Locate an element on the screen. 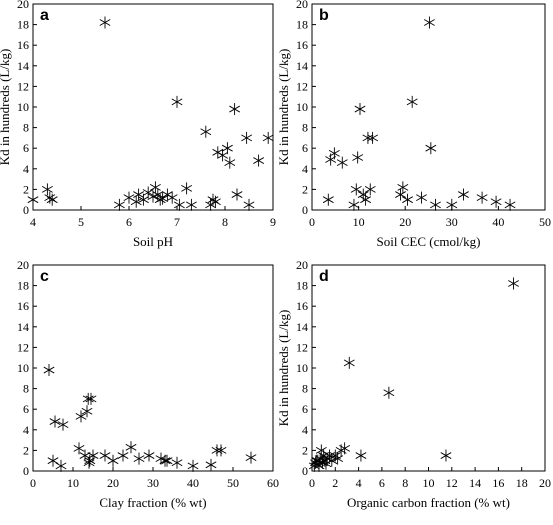  x-tick-label: 9 is located at coordinates (273, 222).